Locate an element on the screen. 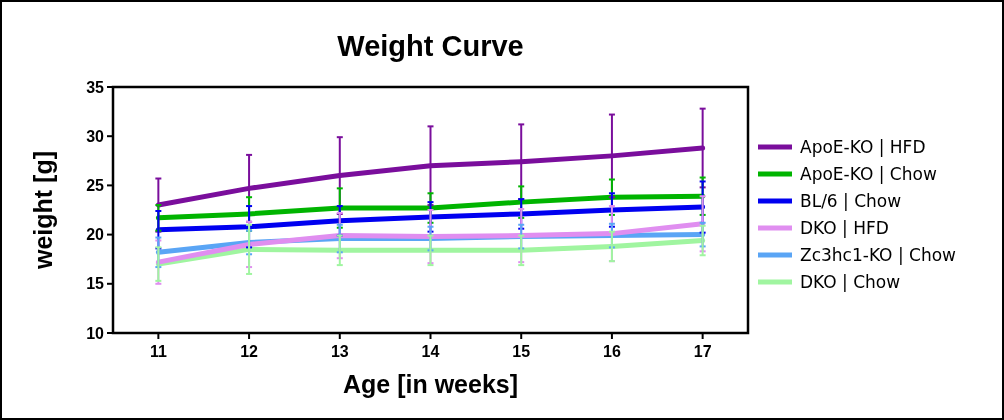  y-axis-title: weight [g] is located at coordinates (43, 210).